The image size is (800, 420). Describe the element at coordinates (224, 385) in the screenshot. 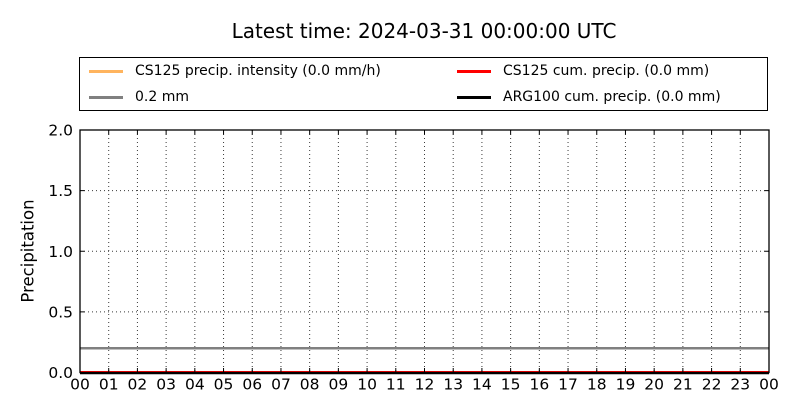

I see `x-tick-label: 05` at that location.